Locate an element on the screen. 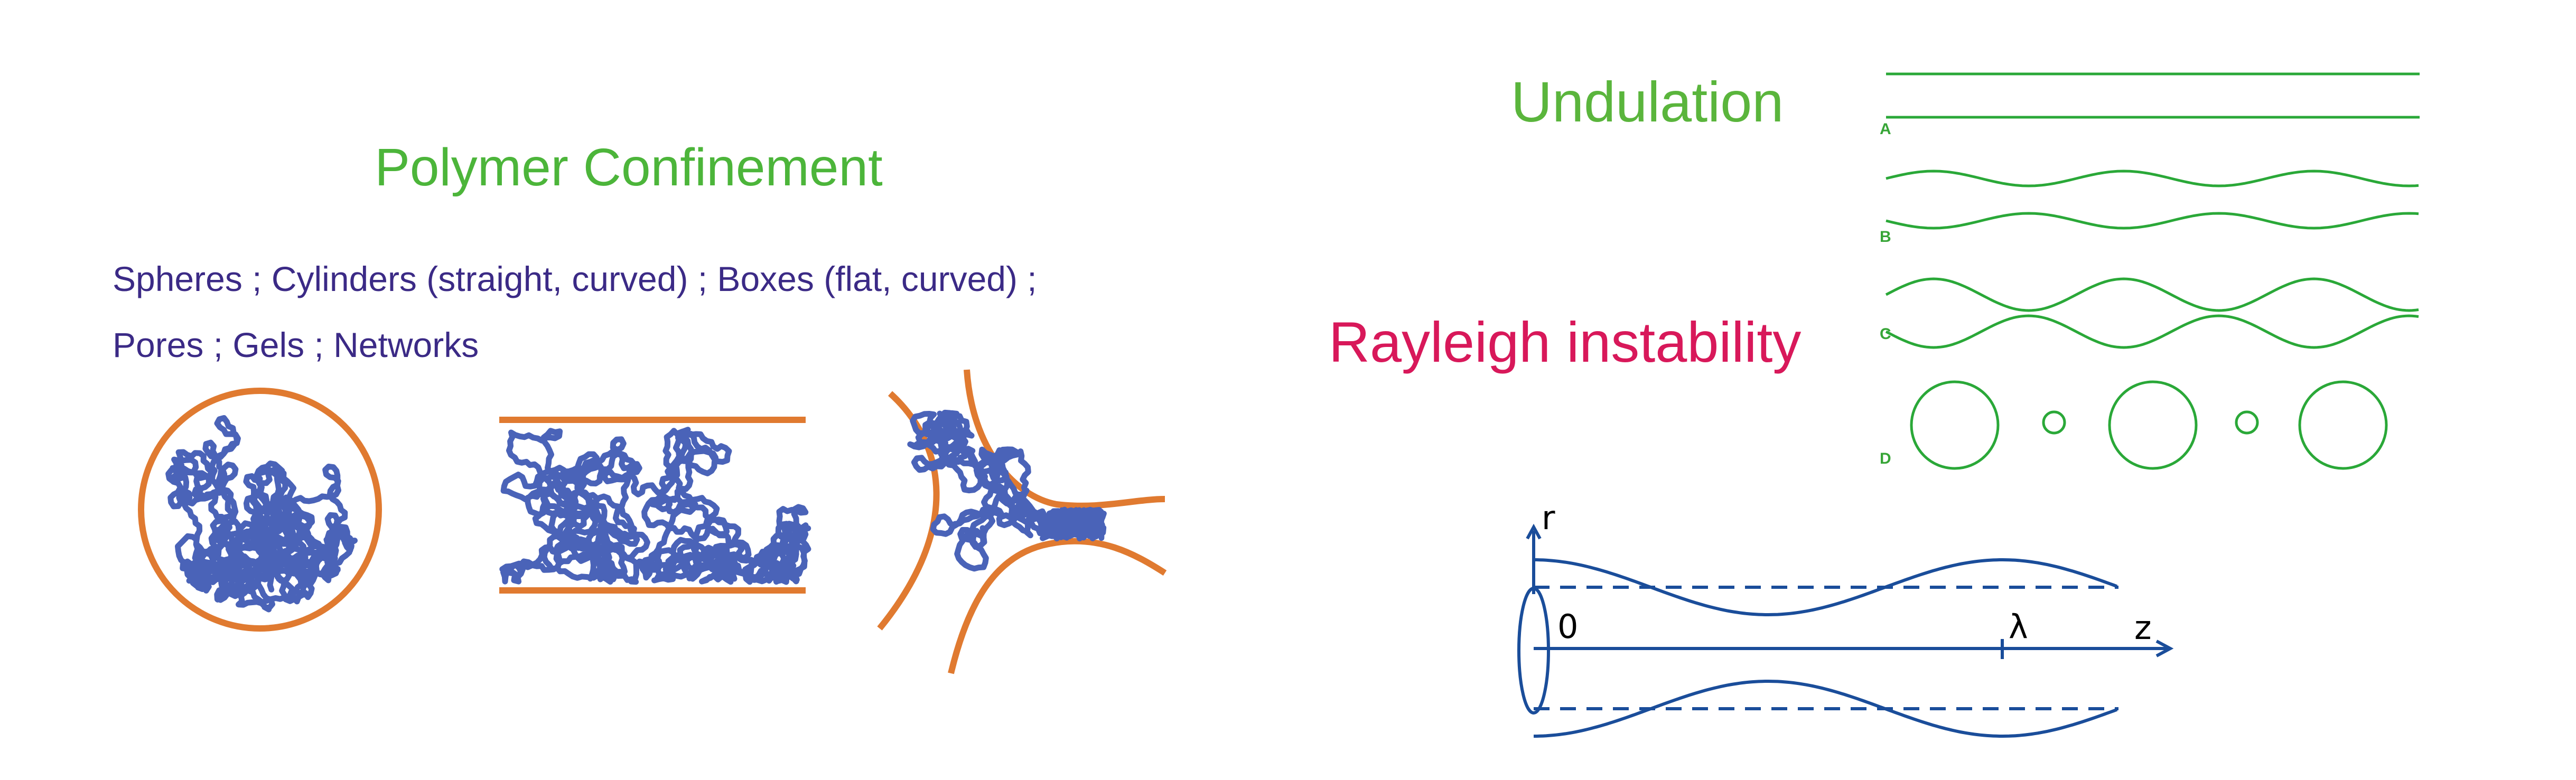  origin-label: 0 is located at coordinates (1567, 626).